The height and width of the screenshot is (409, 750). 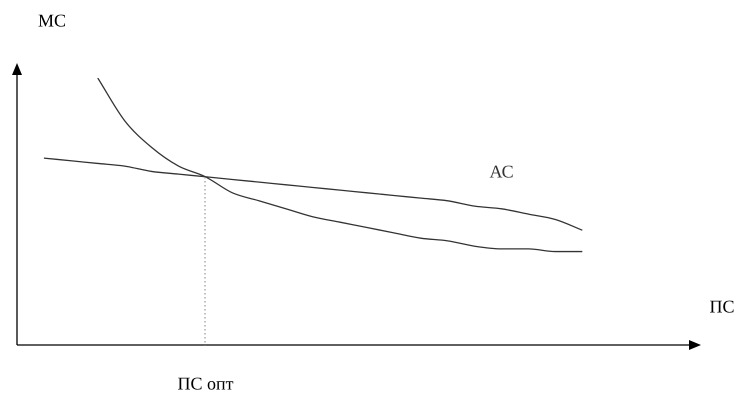 I want to click on series-label: АС, so click(x=502, y=172).